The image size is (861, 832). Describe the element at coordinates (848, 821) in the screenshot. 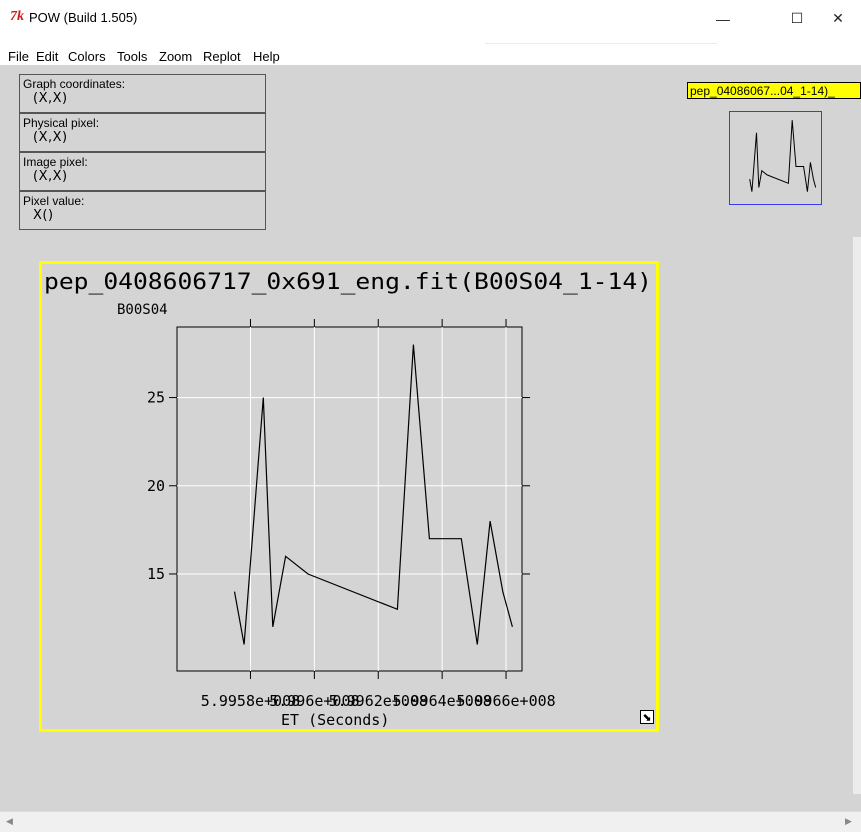

I see `scroll-right-icon: ▶` at that location.